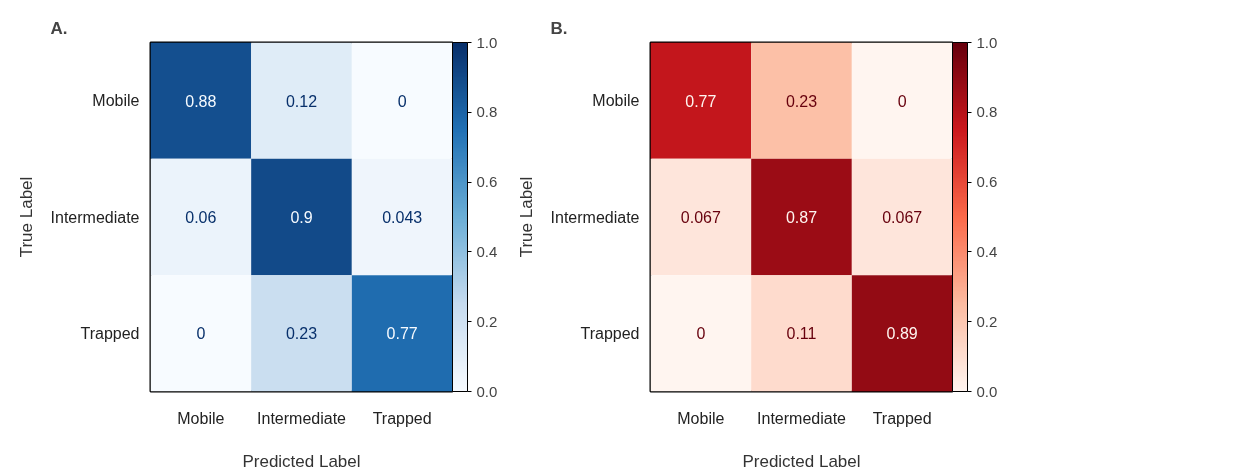 This screenshot has height=473, width=1258. Describe the element at coordinates (801, 217) in the screenshot. I see `data-label: 0.87` at that location.